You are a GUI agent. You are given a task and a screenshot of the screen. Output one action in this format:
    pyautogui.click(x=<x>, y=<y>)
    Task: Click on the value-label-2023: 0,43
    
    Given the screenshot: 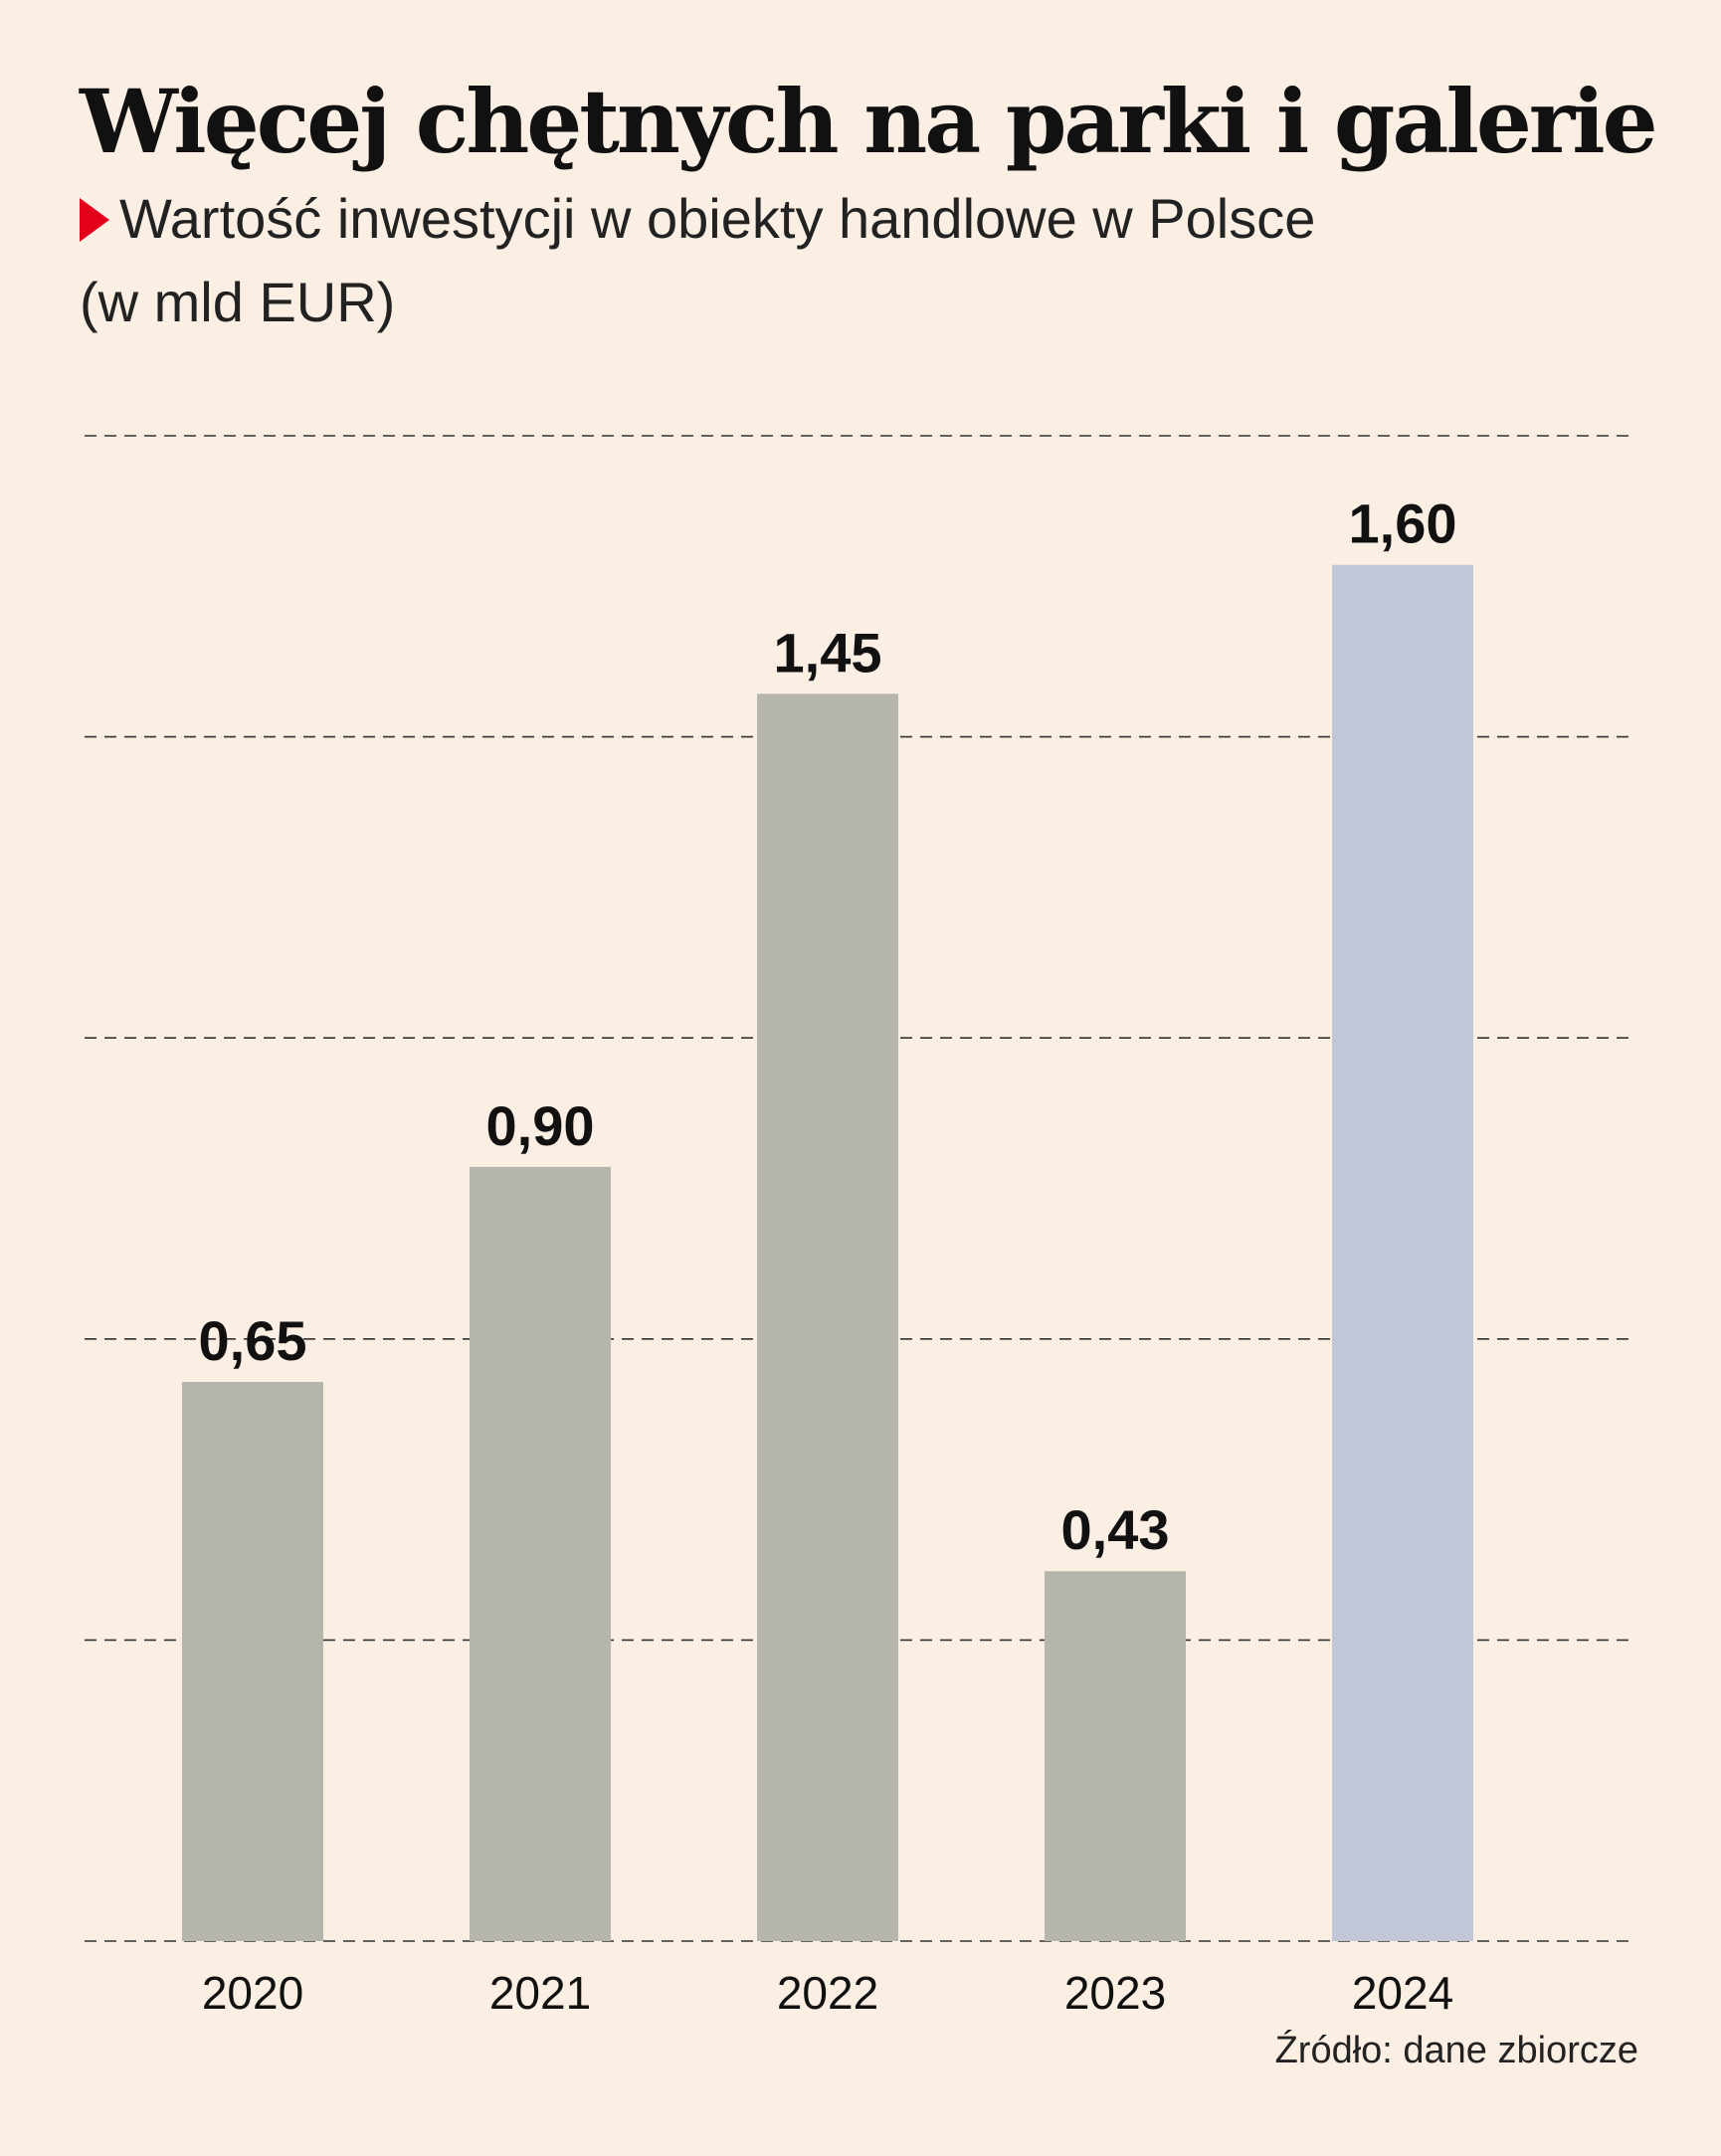 What is the action you would take?
    pyautogui.click(x=1115, y=1529)
    